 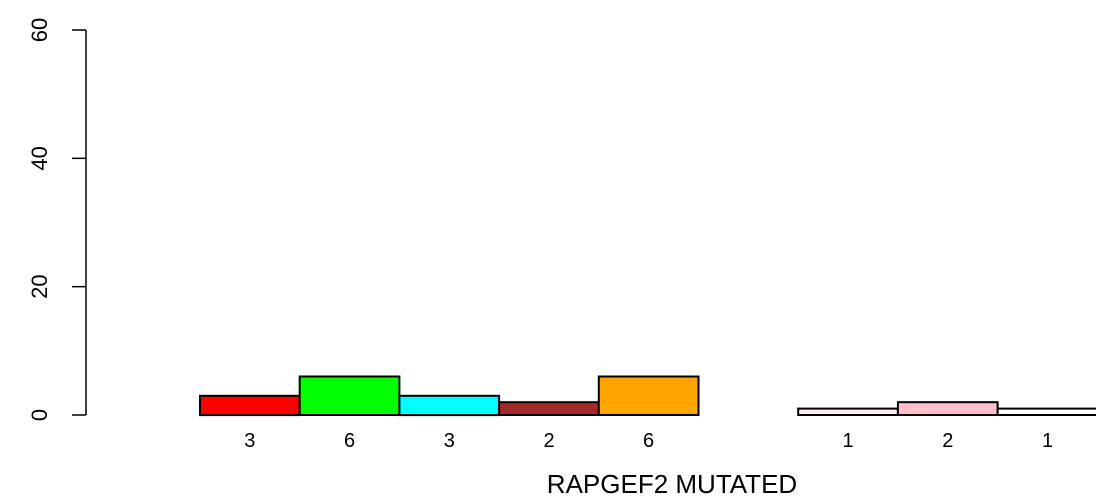 What do you see at coordinates (39, 30) in the screenshot?
I see `y-tick-label: 60` at bounding box center [39, 30].